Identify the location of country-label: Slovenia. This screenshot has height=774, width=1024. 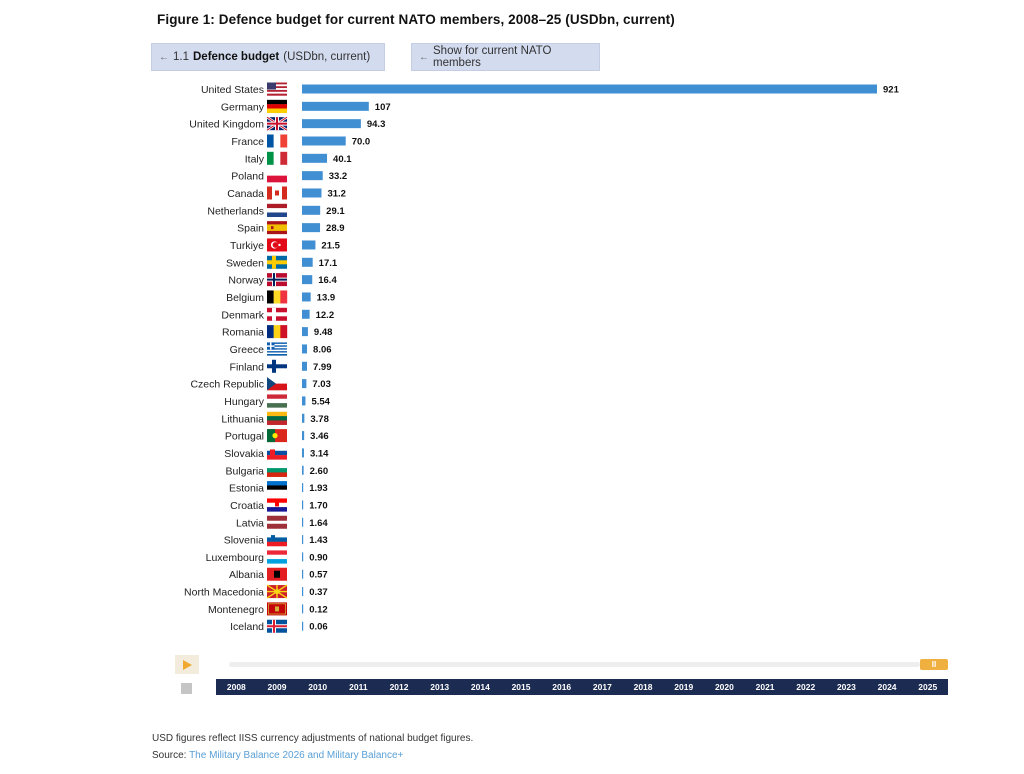
(244, 541).